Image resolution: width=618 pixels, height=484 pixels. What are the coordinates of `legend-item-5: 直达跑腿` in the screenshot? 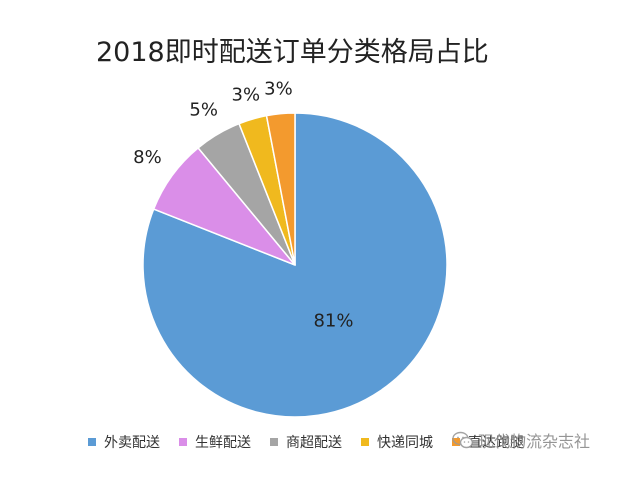 It's located at (488, 442).